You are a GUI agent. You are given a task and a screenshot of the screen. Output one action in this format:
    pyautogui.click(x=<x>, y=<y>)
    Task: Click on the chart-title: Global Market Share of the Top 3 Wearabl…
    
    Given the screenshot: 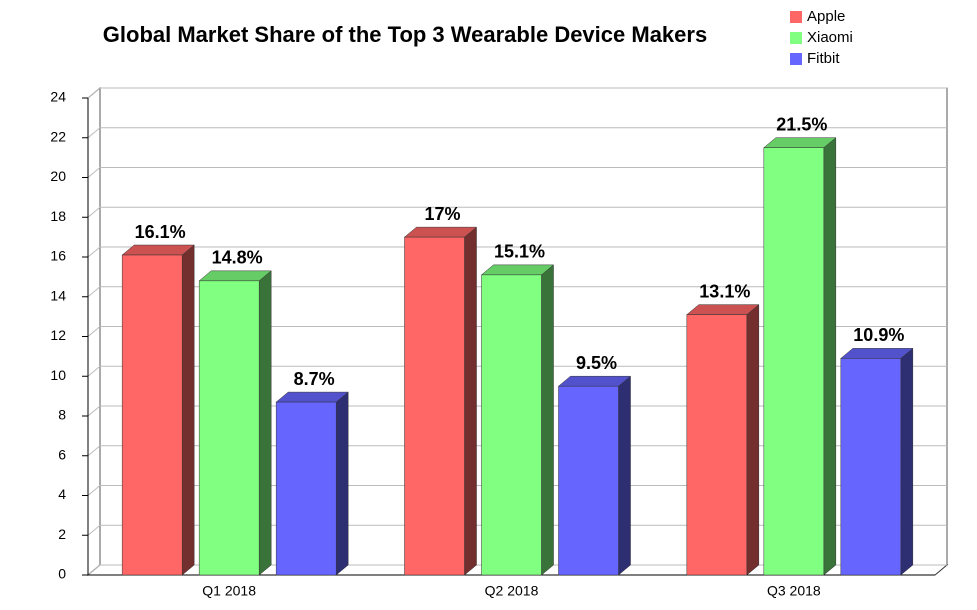 What is the action you would take?
    pyautogui.click(x=405, y=34)
    